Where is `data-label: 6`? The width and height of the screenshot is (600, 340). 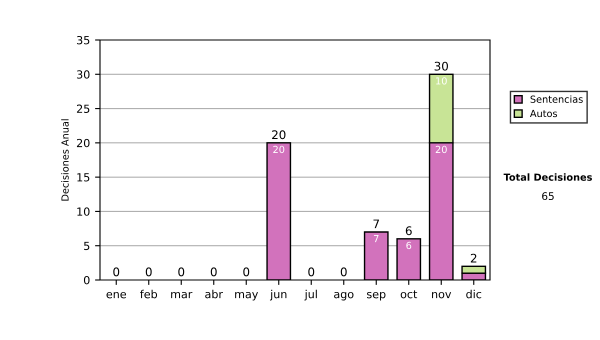 data-label: 6 is located at coordinates (409, 246).